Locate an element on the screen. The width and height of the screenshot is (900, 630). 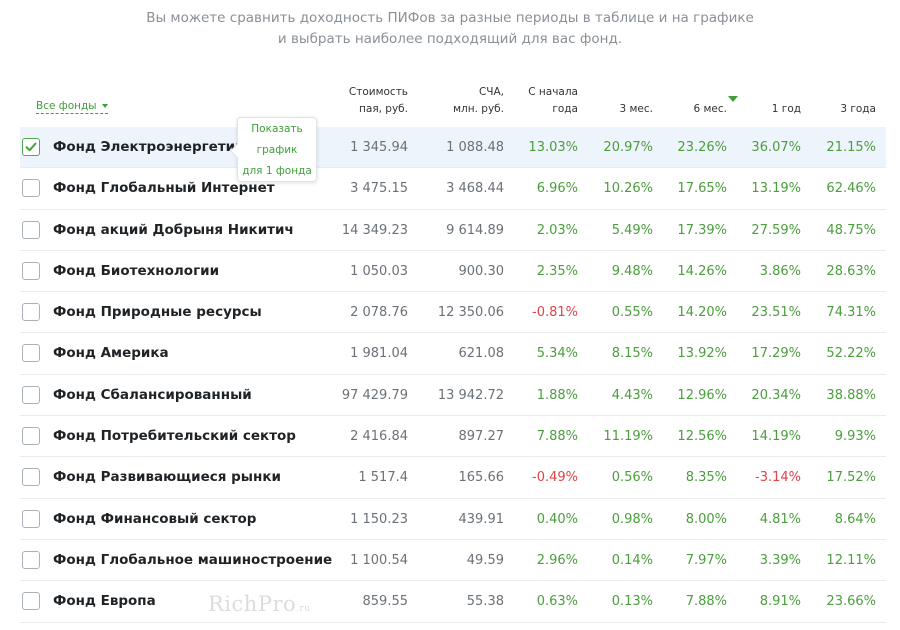
cell-y1: 36.07% is located at coordinates (776, 147).